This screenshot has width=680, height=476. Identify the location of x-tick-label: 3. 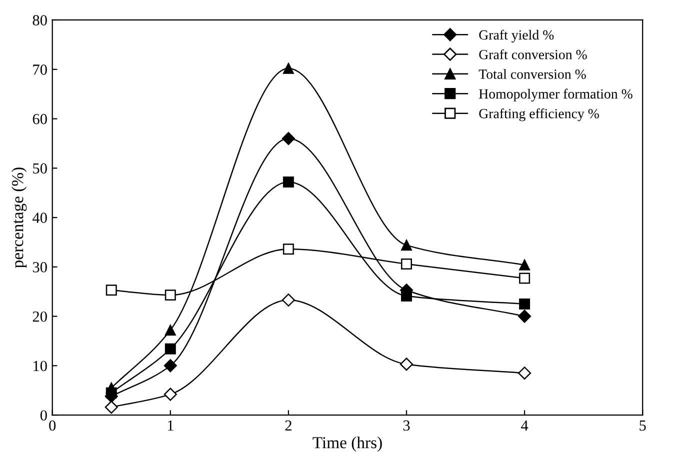
(406, 425).